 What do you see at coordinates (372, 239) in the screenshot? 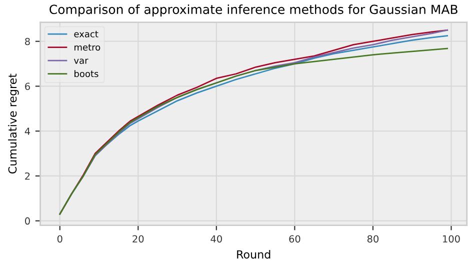
I see `x-tick-label: 80` at bounding box center [372, 239].